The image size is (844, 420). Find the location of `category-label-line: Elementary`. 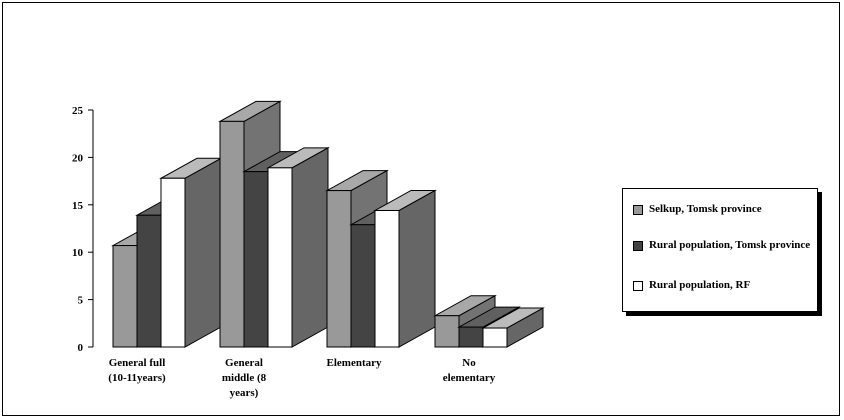

category-label-line: Elementary is located at coordinates (354, 363).